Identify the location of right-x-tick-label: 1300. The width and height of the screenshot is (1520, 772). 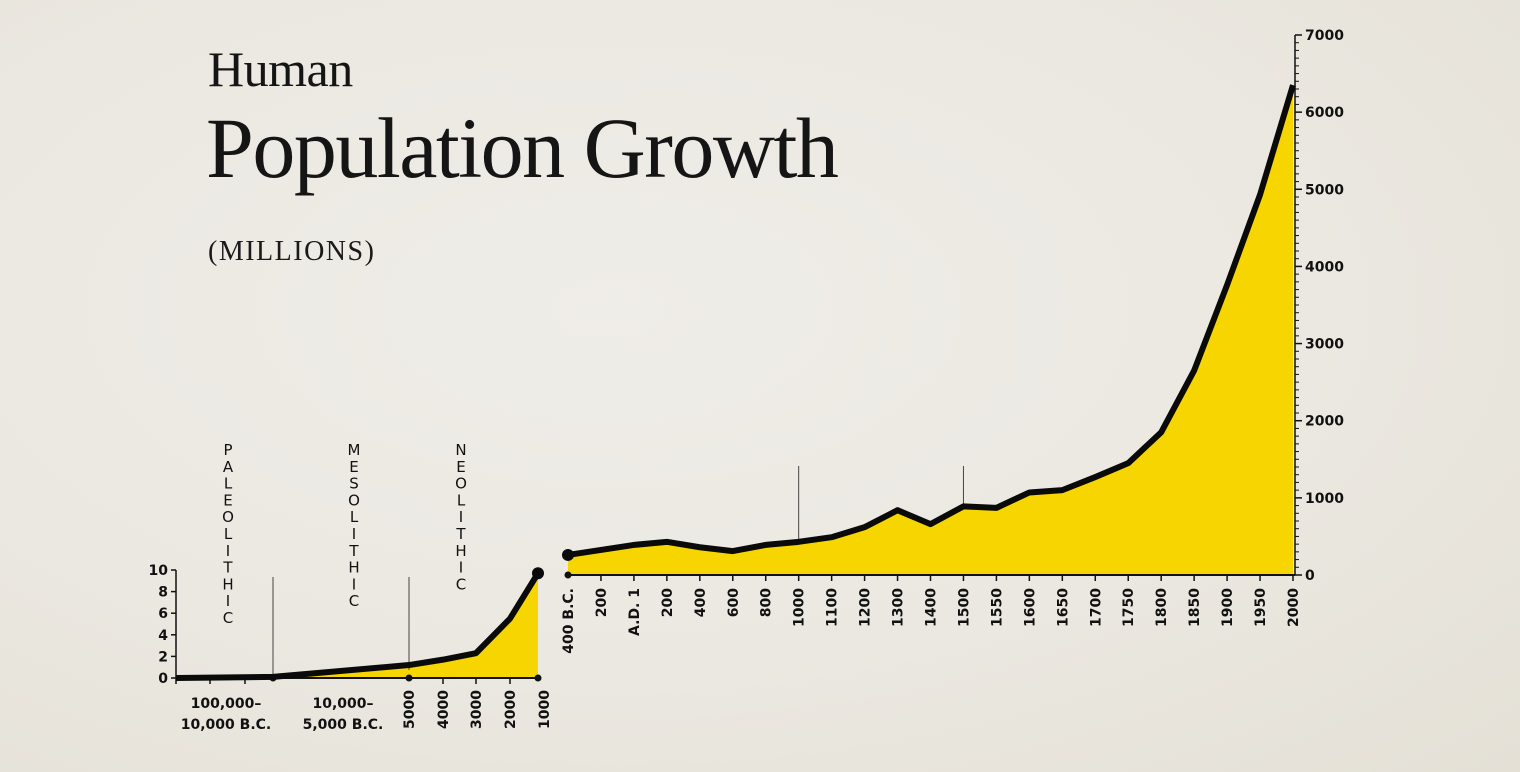
(899, 607).